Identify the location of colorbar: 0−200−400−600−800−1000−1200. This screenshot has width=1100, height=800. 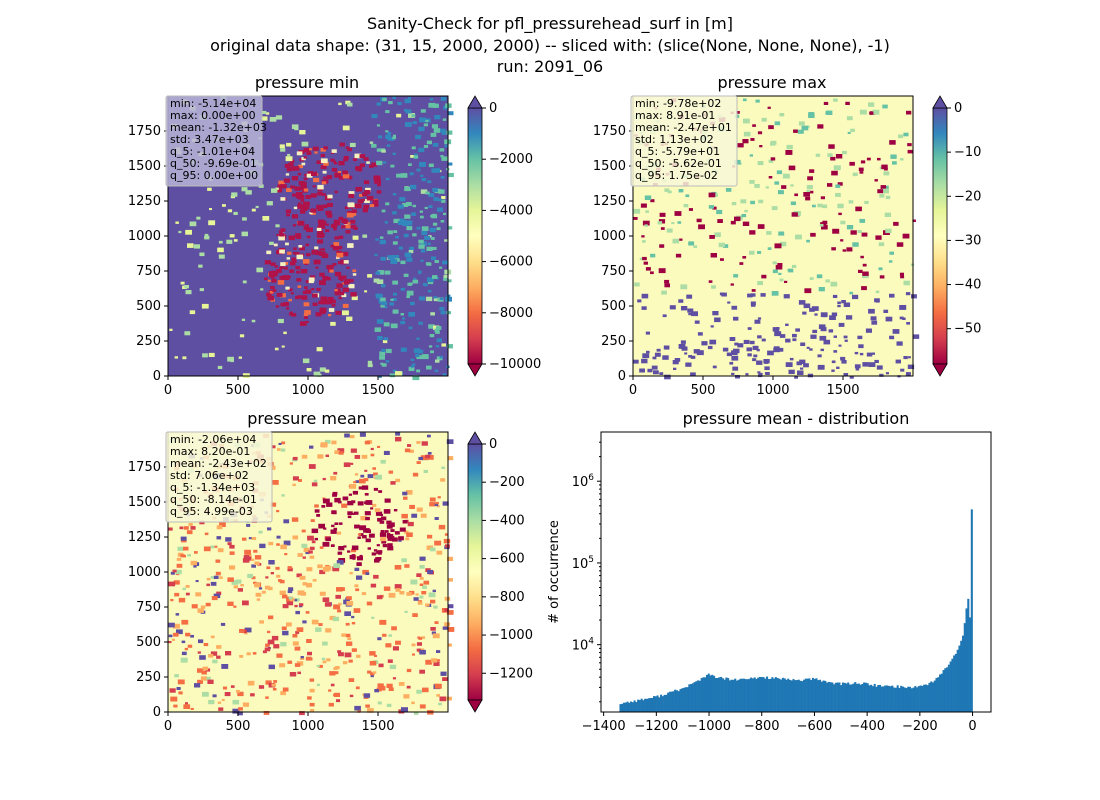
(500, 572).